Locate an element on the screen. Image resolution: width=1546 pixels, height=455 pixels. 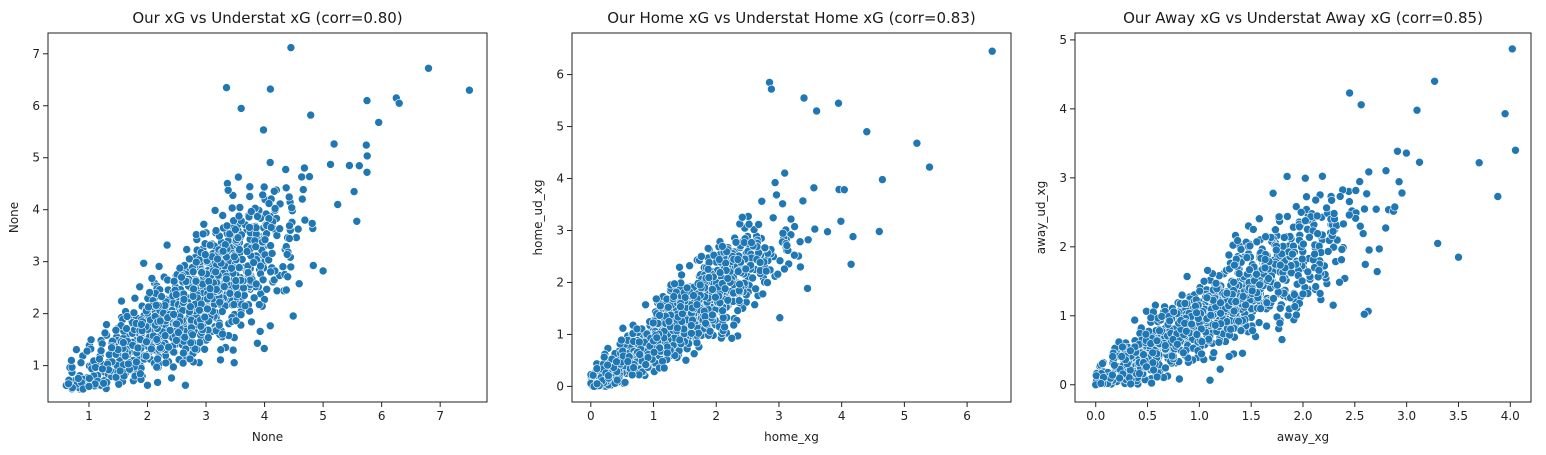
y-tick-label: 2 is located at coordinates (560, 282).